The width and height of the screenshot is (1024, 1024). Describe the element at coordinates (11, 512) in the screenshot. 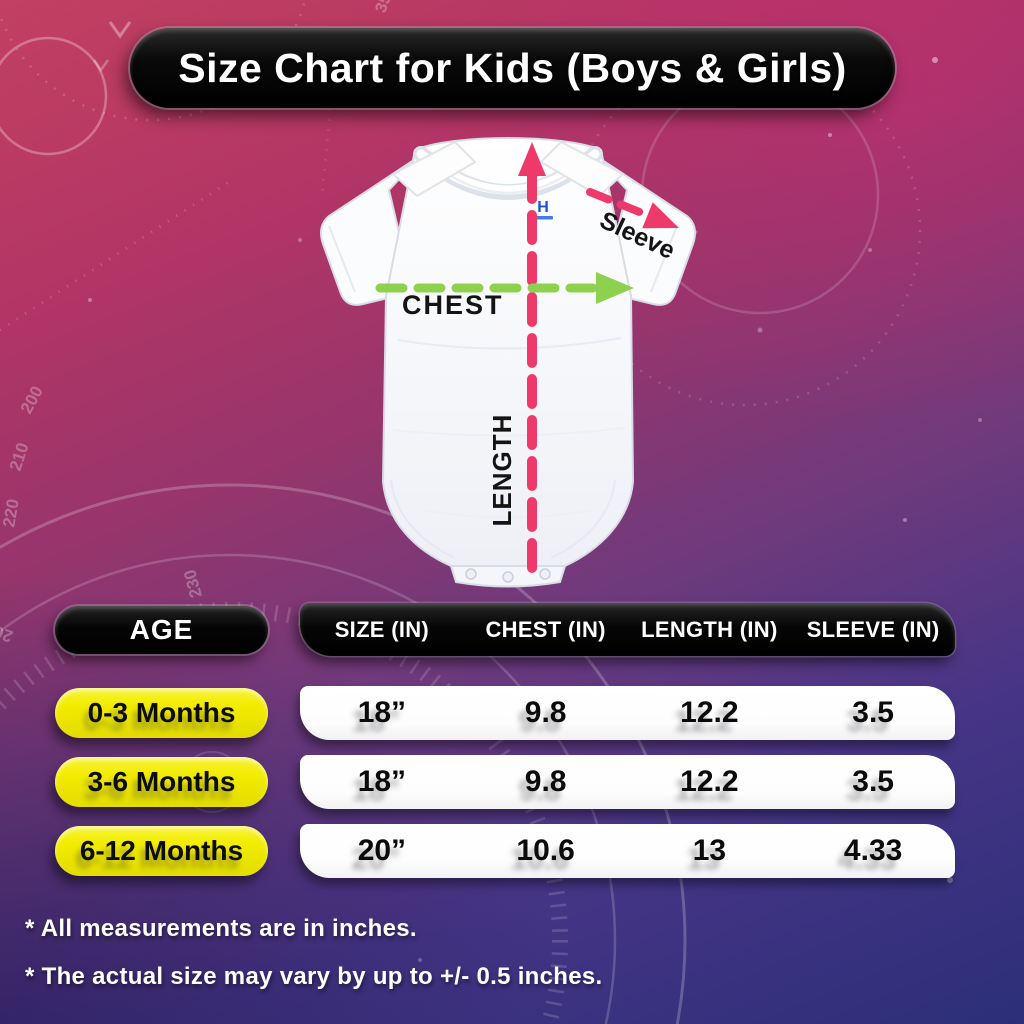

I see `dial-number: 220` at that location.